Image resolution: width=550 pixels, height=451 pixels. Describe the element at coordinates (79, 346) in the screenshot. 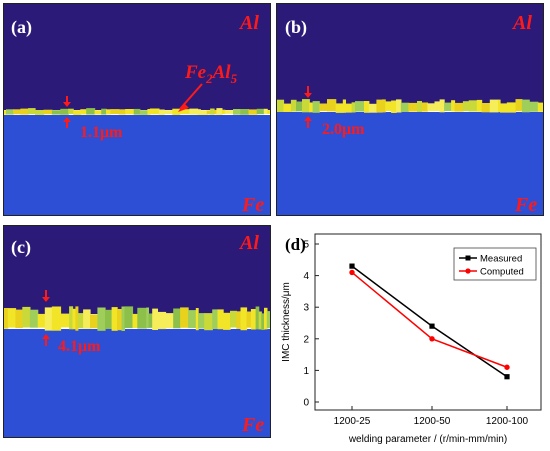

I see `thickness-label-c: 4.1μm` at that location.